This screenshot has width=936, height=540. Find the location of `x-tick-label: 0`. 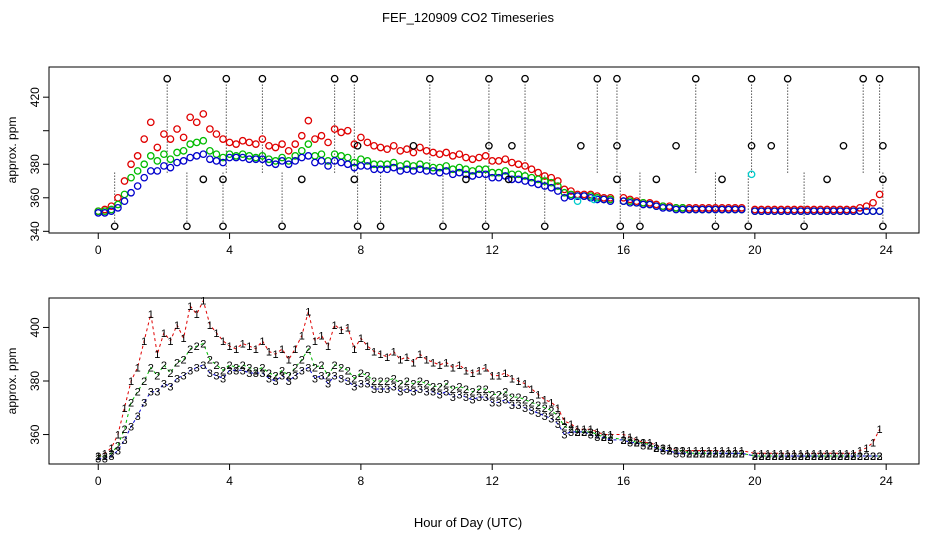

x-tick-label: 0 is located at coordinates (98, 481).